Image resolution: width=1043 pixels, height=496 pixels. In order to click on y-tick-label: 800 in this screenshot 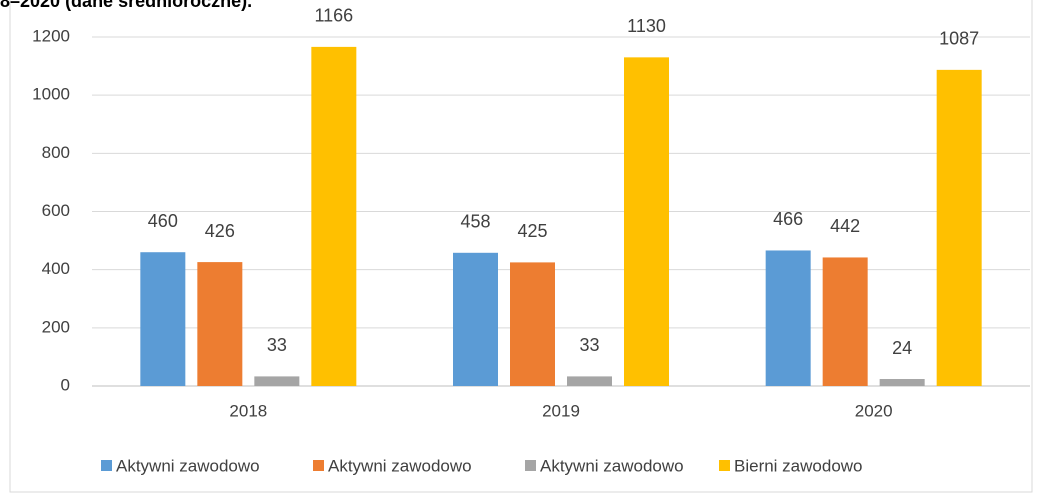, I will do `click(56, 152)`.